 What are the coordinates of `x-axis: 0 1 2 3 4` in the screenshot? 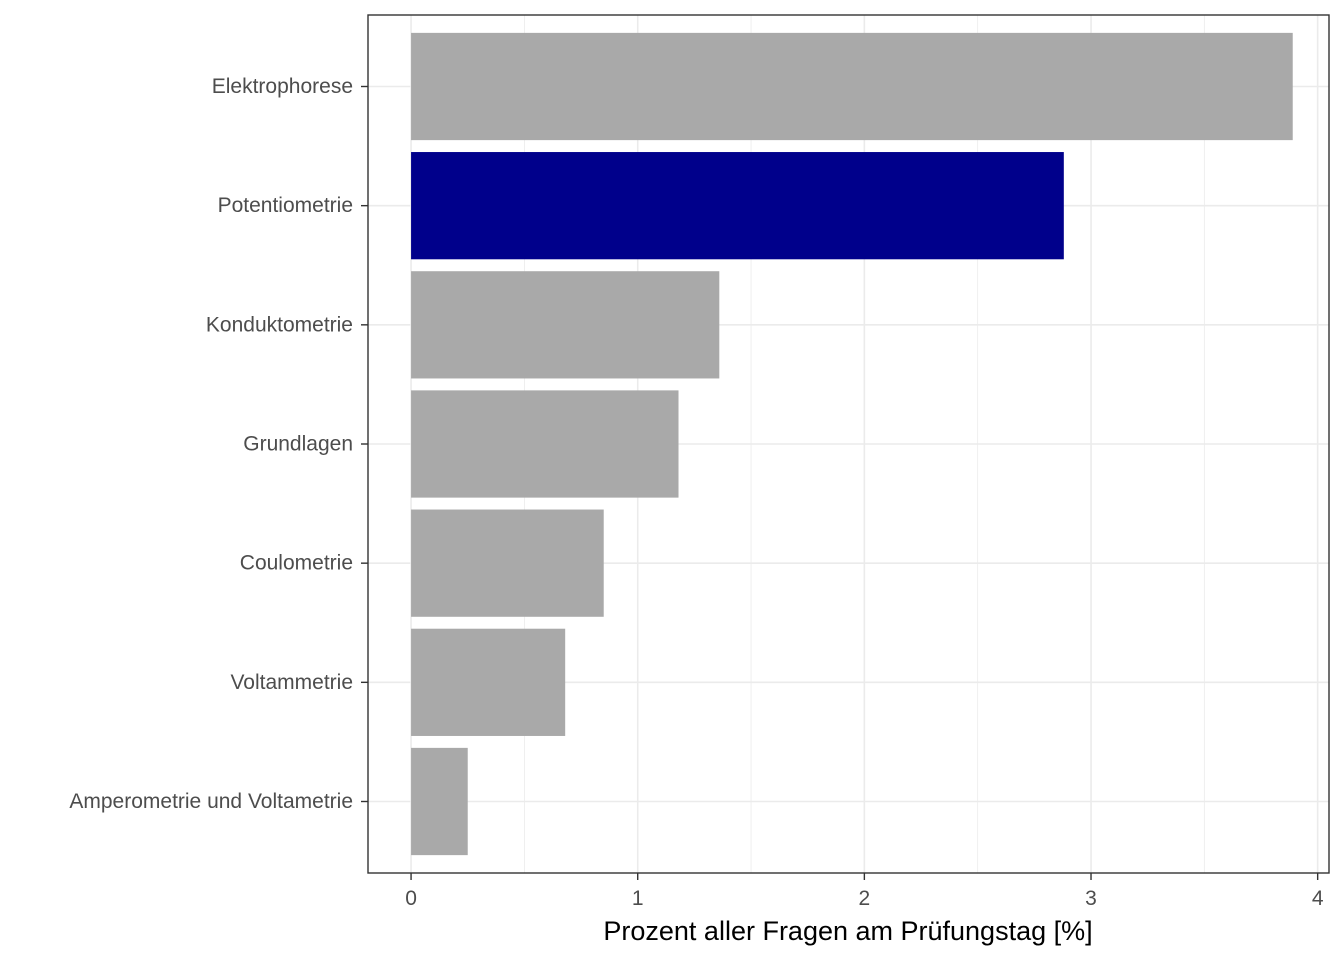 It's located at (864, 891).